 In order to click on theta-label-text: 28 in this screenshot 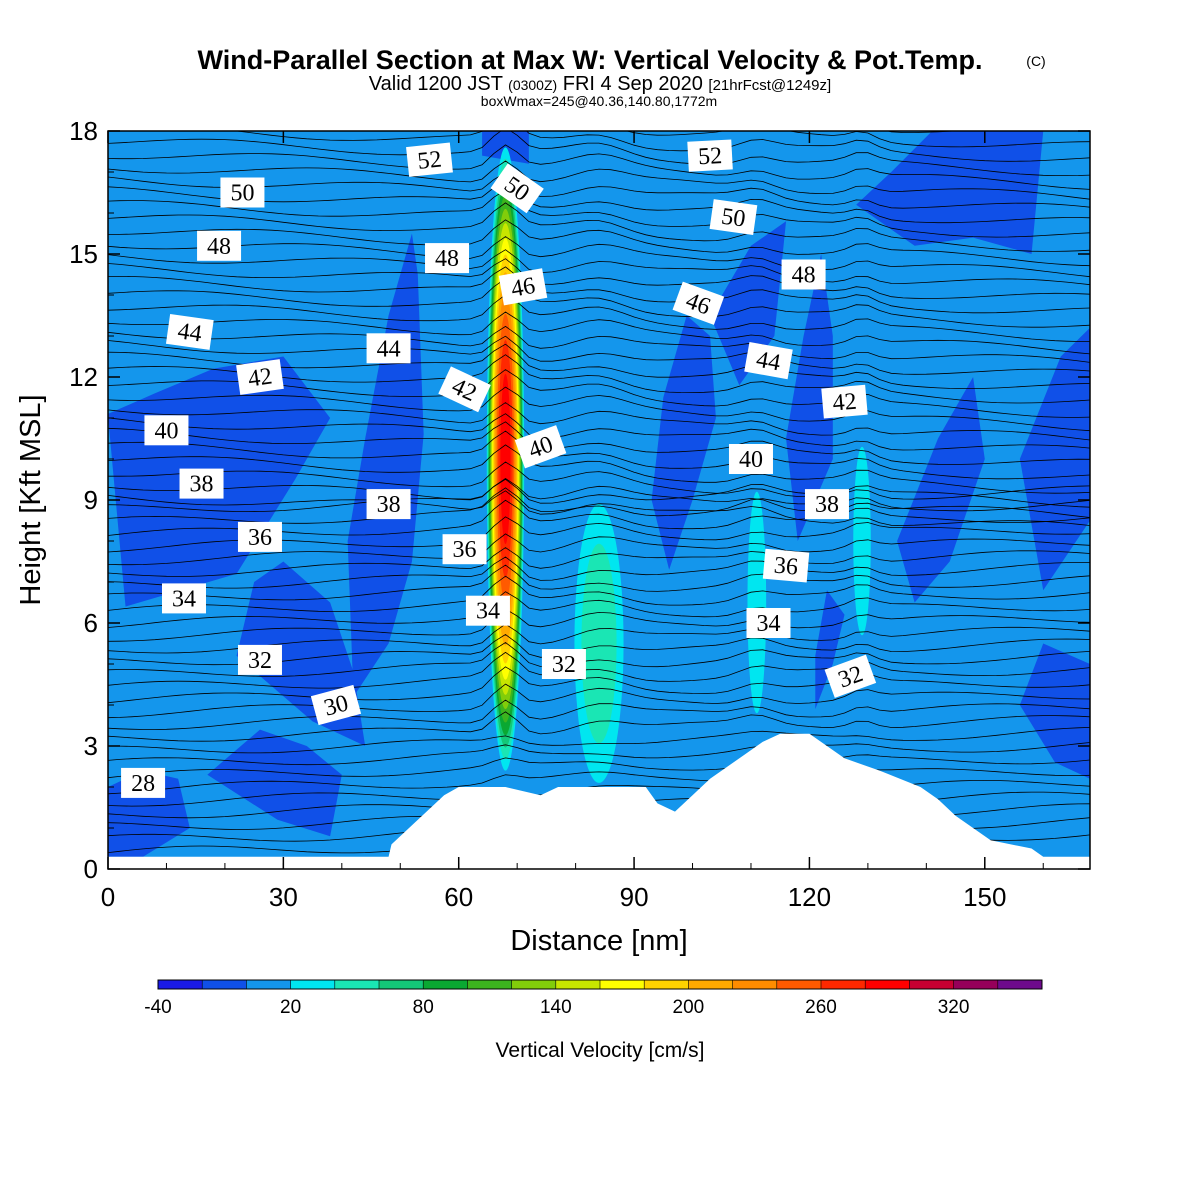, I will do `click(143, 784)`.